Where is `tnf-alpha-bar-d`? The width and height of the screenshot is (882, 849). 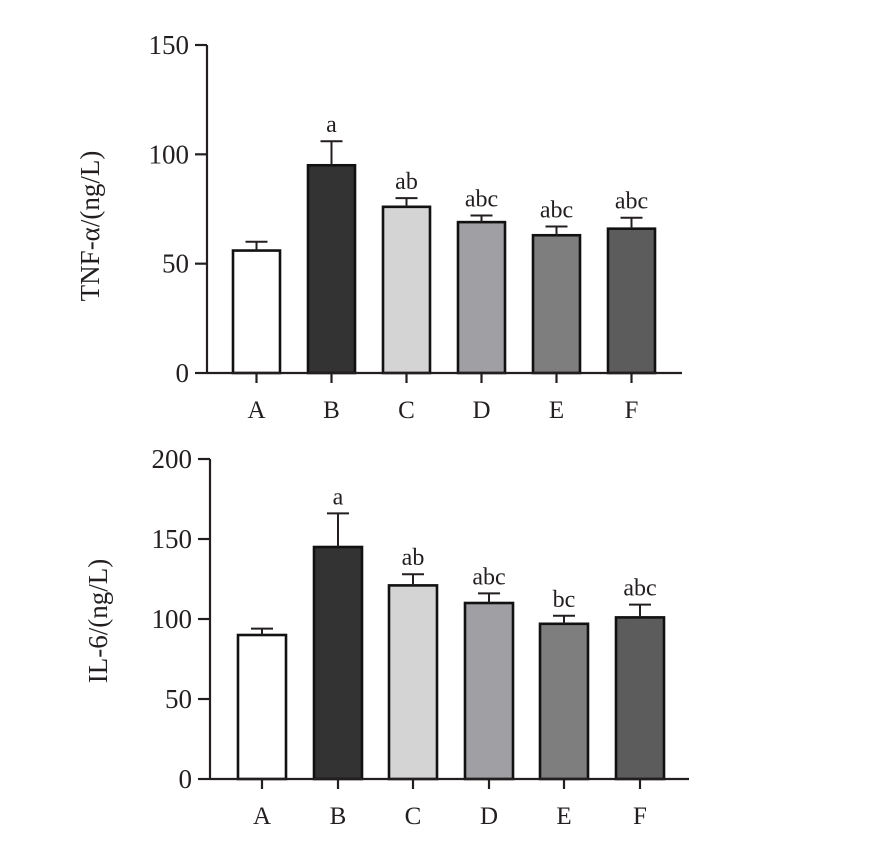
tnf-alpha-bar-d is located at coordinates (481, 297).